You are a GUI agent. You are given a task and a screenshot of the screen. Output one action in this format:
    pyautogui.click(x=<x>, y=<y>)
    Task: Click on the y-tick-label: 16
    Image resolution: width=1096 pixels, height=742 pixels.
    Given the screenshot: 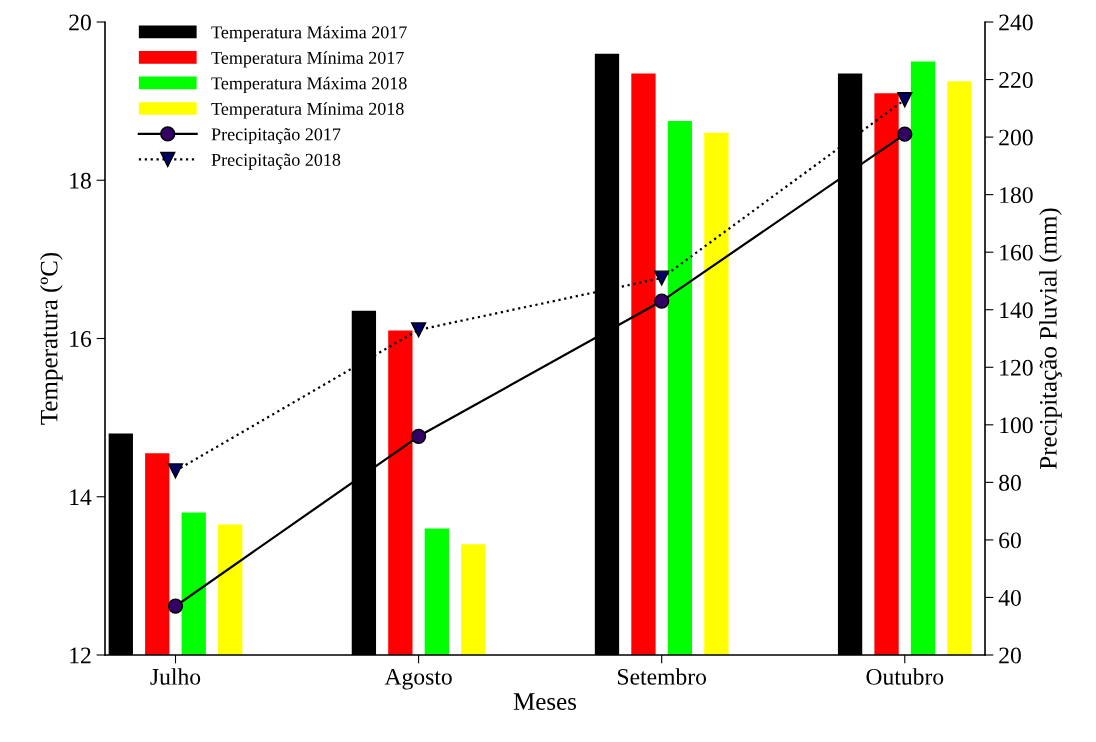 What is the action you would take?
    pyautogui.click(x=81, y=339)
    